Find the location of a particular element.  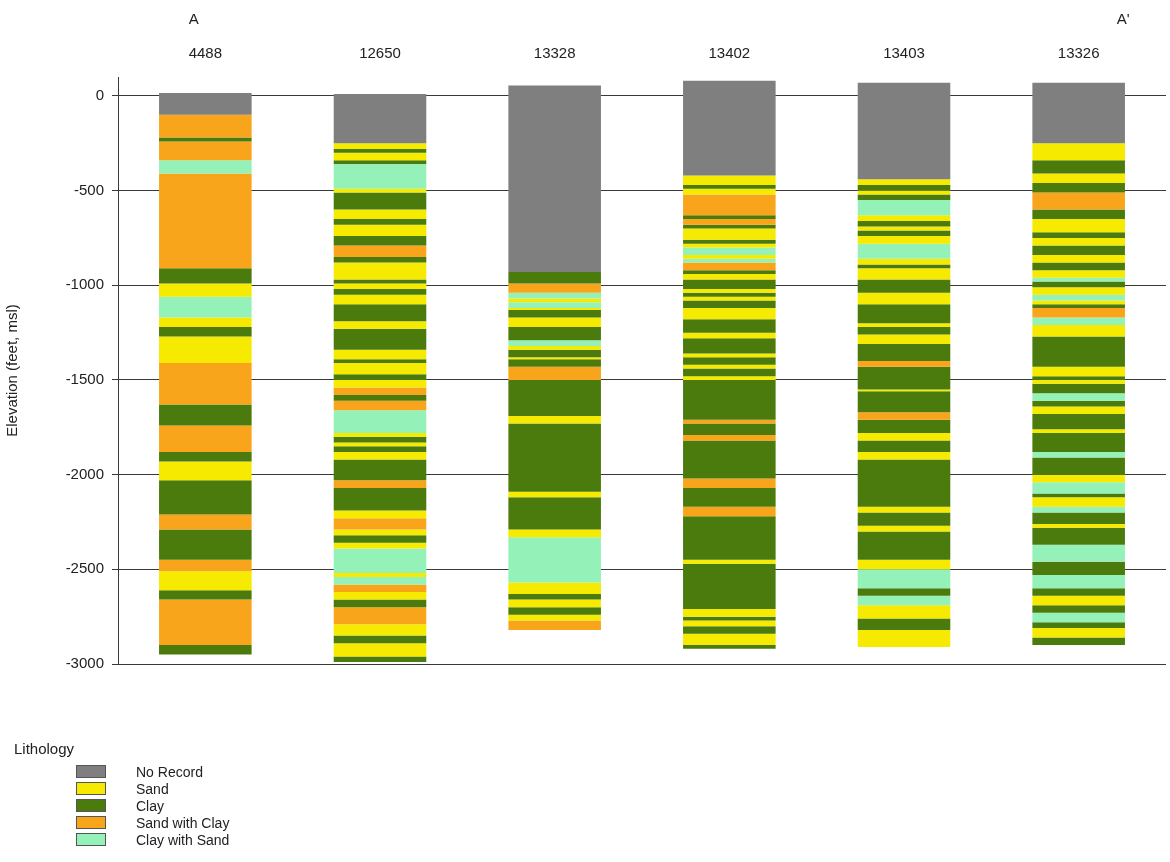

x-tick-label: 12650 is located at coordinates (380, 53).